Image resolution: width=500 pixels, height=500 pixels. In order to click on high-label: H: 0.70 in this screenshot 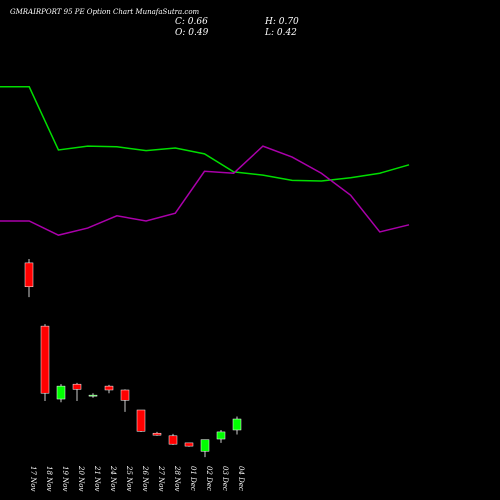, I will do `click(281, 22)`.